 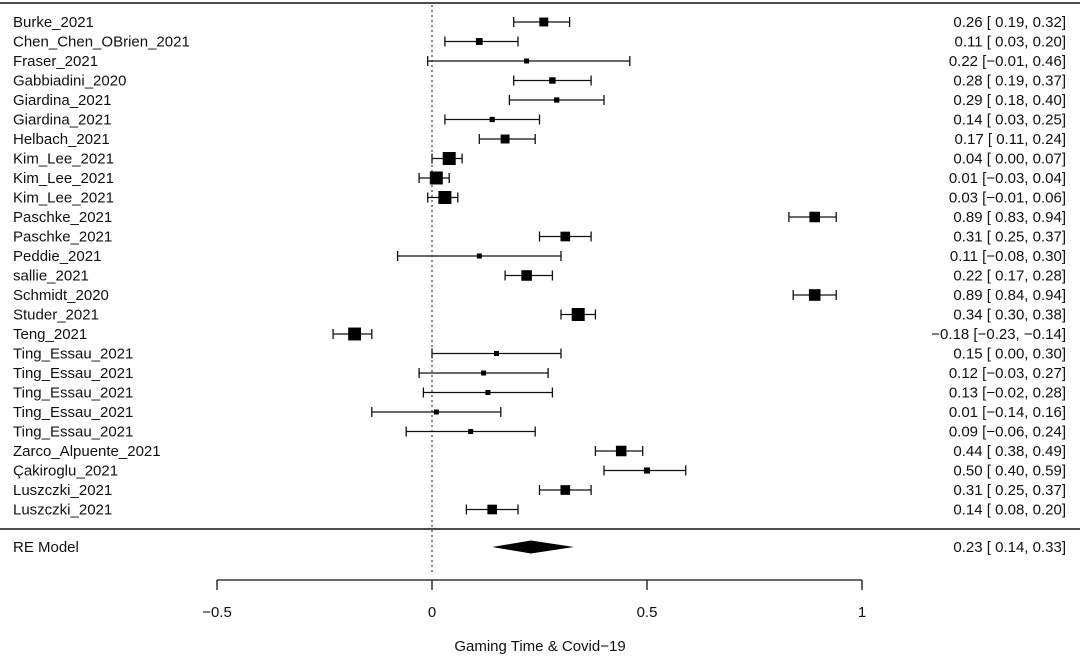 I want to click on study-label: Schmidt_2020, so click(x=61, y=295).